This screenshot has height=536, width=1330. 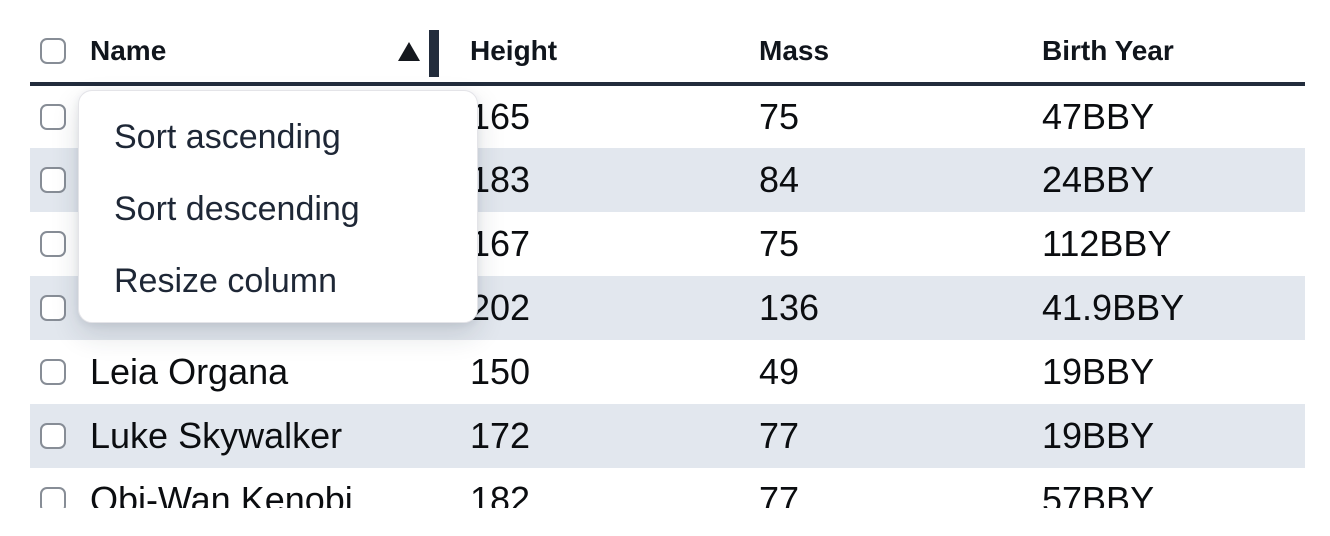 I want to click on cell-height: 202, so click(x=500, y=307).